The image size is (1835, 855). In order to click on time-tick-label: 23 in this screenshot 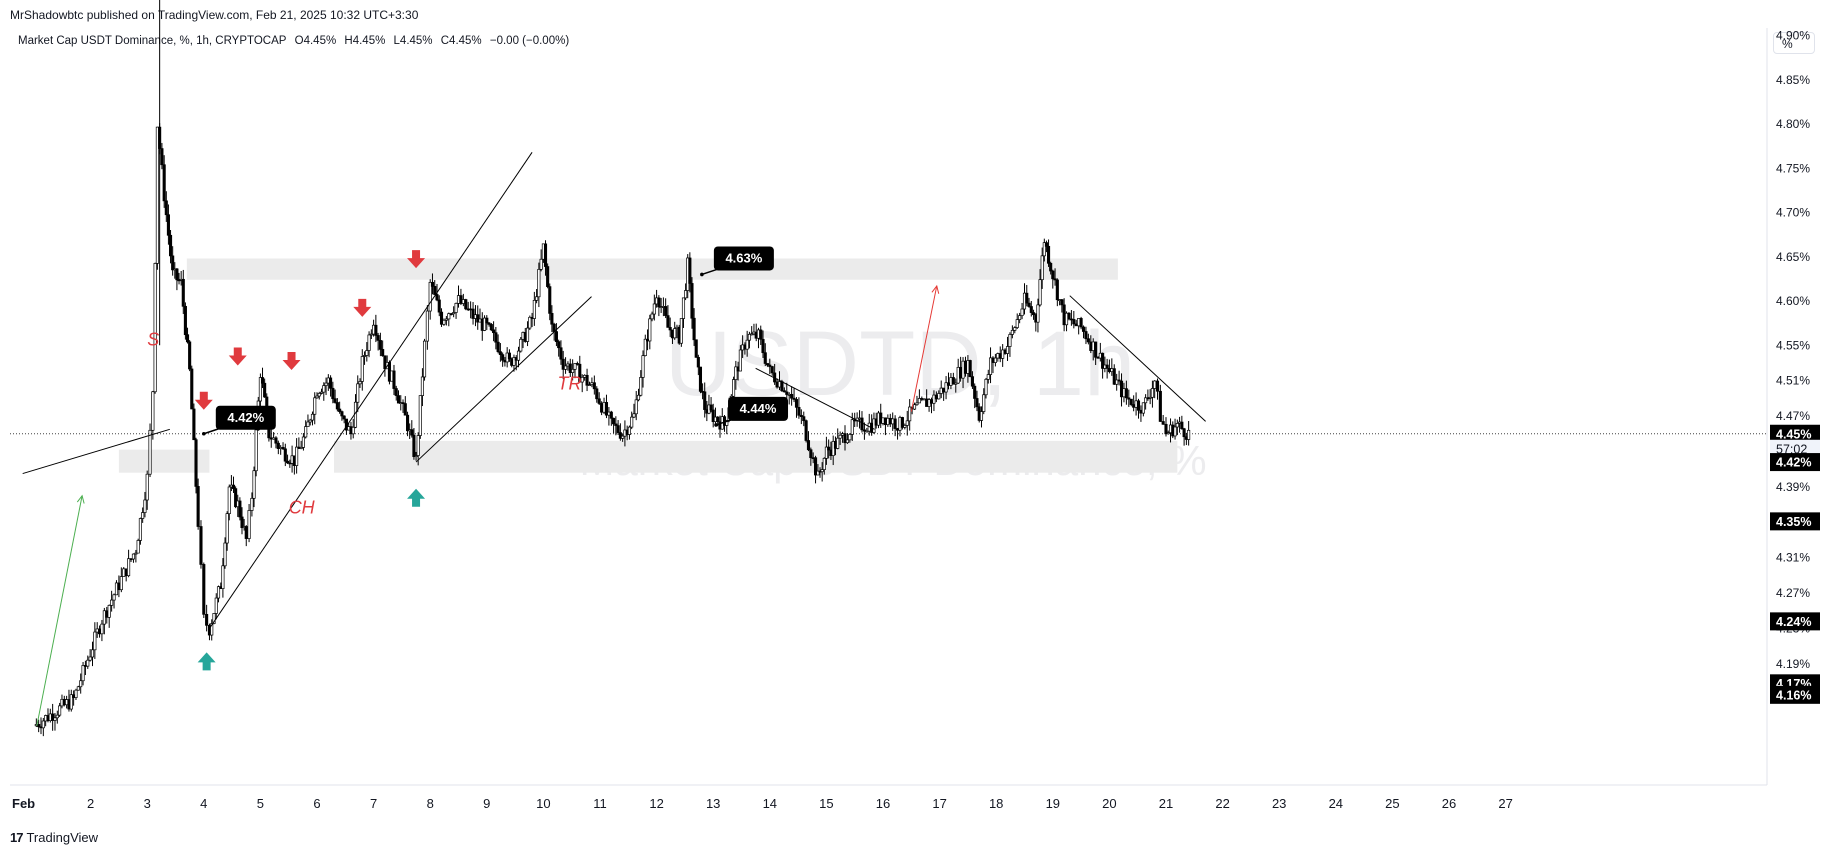, I will do `click(1279, 803)`.